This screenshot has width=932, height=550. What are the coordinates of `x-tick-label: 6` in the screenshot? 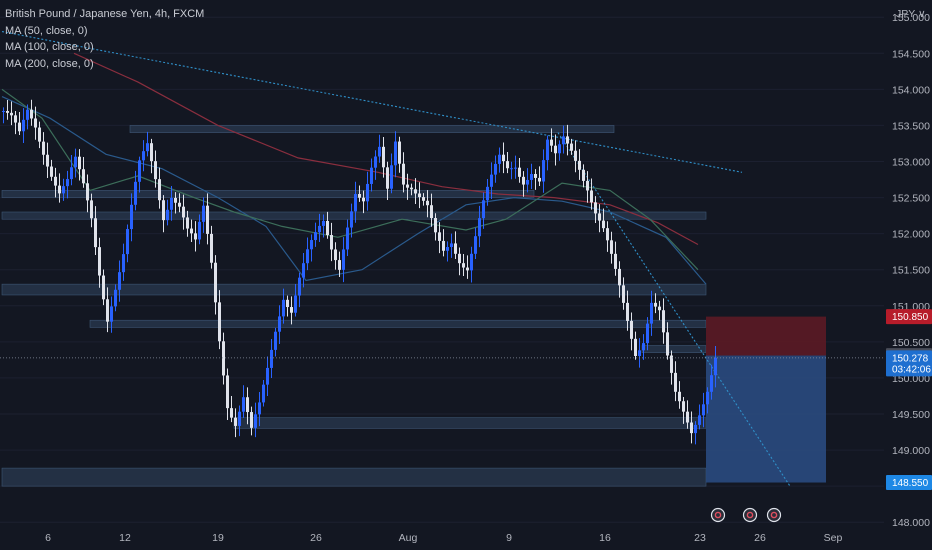 It's located at (48, 538).